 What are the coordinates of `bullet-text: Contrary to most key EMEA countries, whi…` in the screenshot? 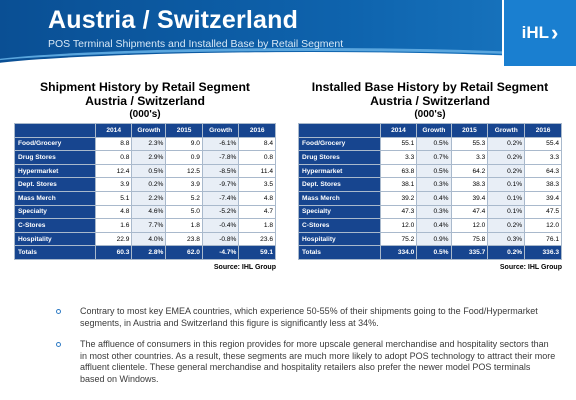 It's located at (309, 317).